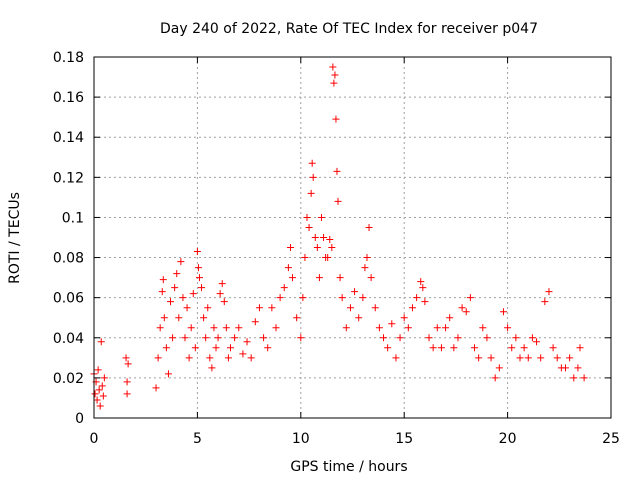 Image resolution: width=640 pixels, height=480 pixels. Describe the element at coordinates (68, 379) in the screenshot. I see `y-tick-label: 0.02` at that location.